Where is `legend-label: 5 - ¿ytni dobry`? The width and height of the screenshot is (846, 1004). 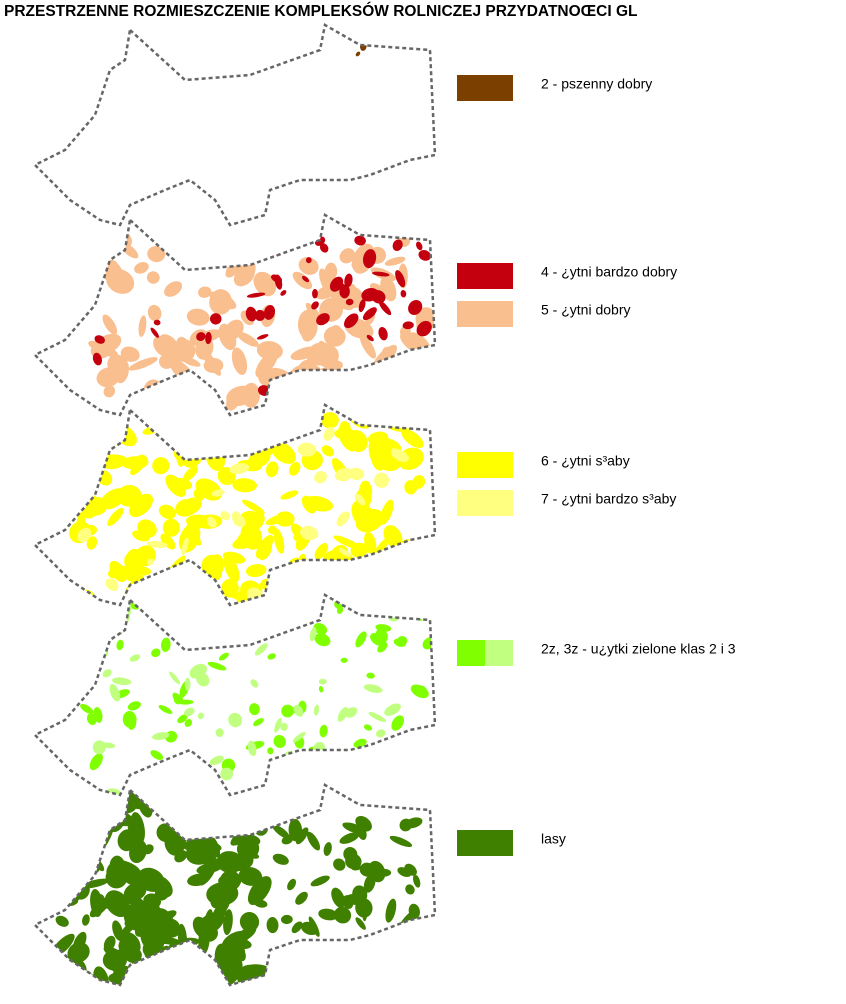 legend-label: 5 - ¿ytni dobry is located at coordinates (585, 310).